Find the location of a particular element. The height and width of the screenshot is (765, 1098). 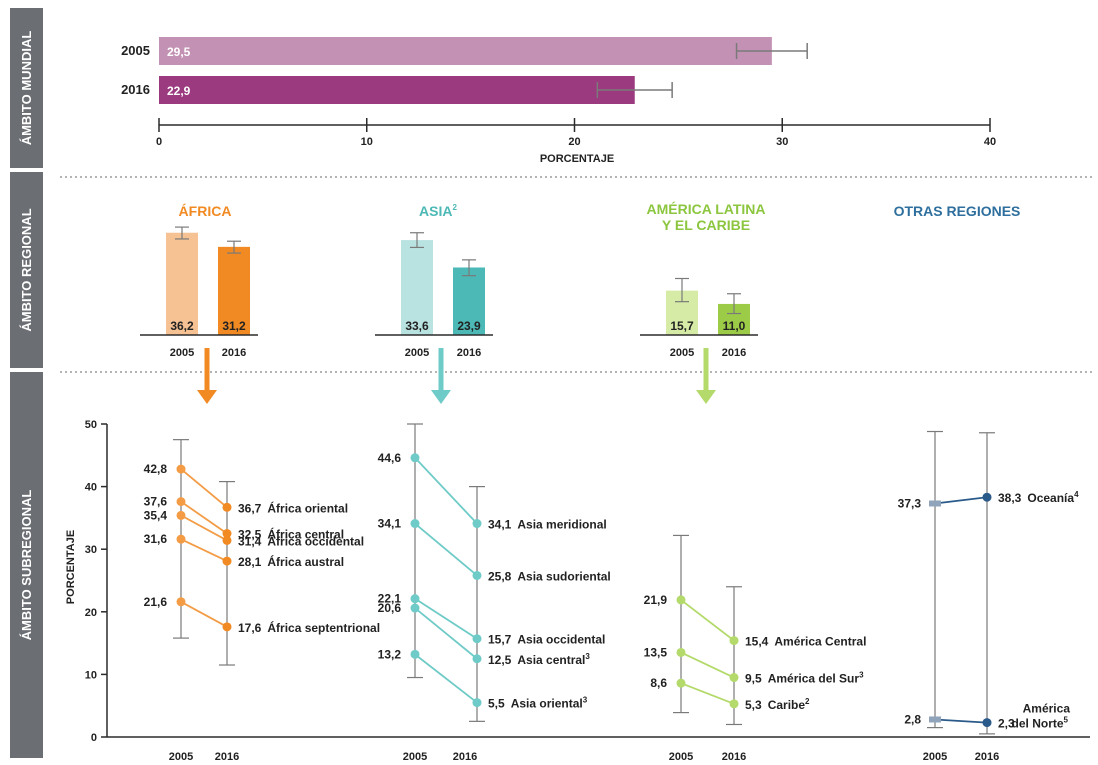

series-value-2016-asia-0: 34,1 is located at coordinates (500, 525).